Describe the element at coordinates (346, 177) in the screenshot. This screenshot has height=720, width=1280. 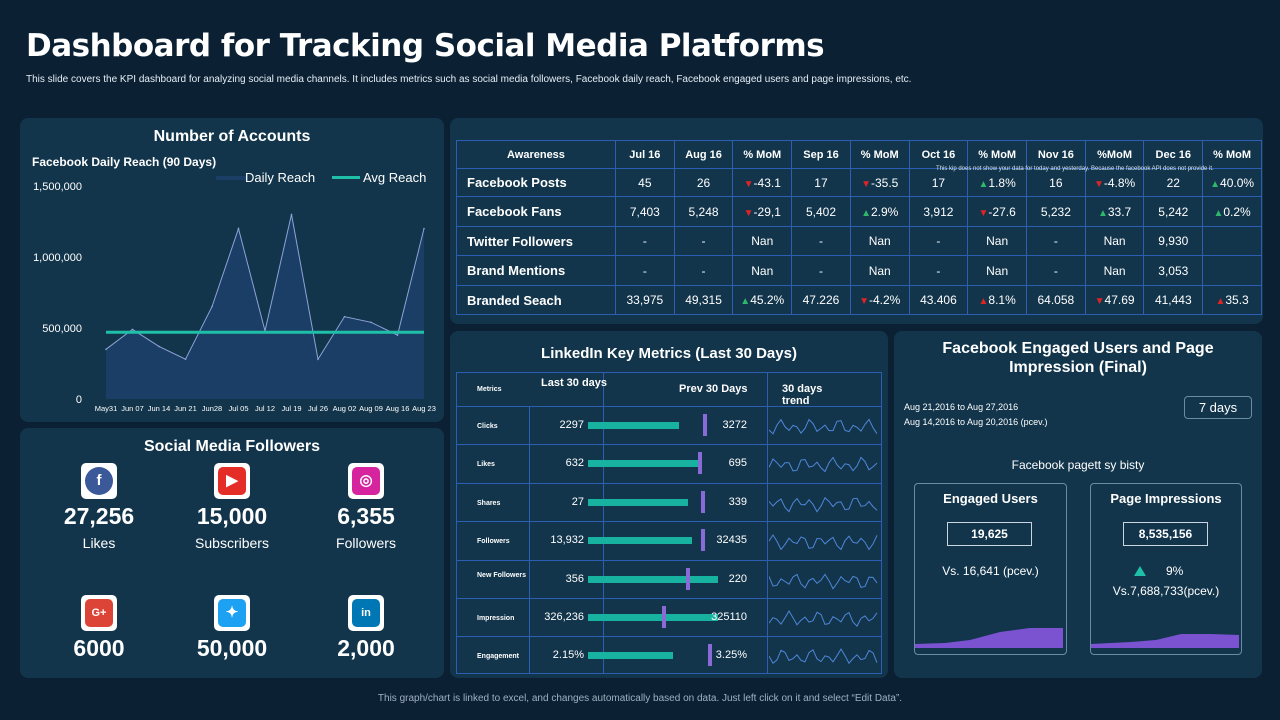
I see `legend-swatch-avg` at that location.